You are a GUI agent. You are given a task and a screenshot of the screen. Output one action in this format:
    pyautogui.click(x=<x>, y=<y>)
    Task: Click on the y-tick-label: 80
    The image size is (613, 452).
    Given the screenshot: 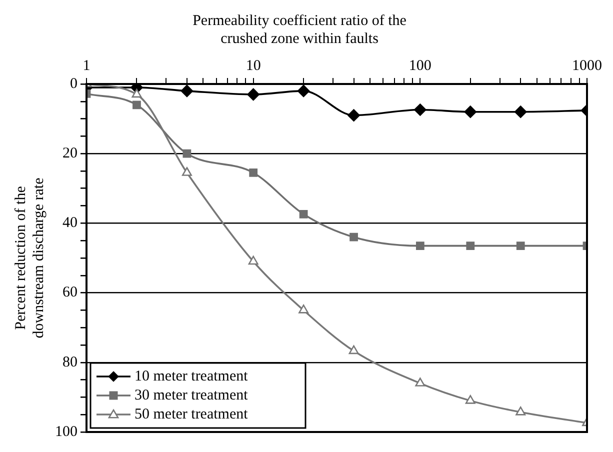 What is the action you would take?
    pyautogui.click(x=70, y=362)
    